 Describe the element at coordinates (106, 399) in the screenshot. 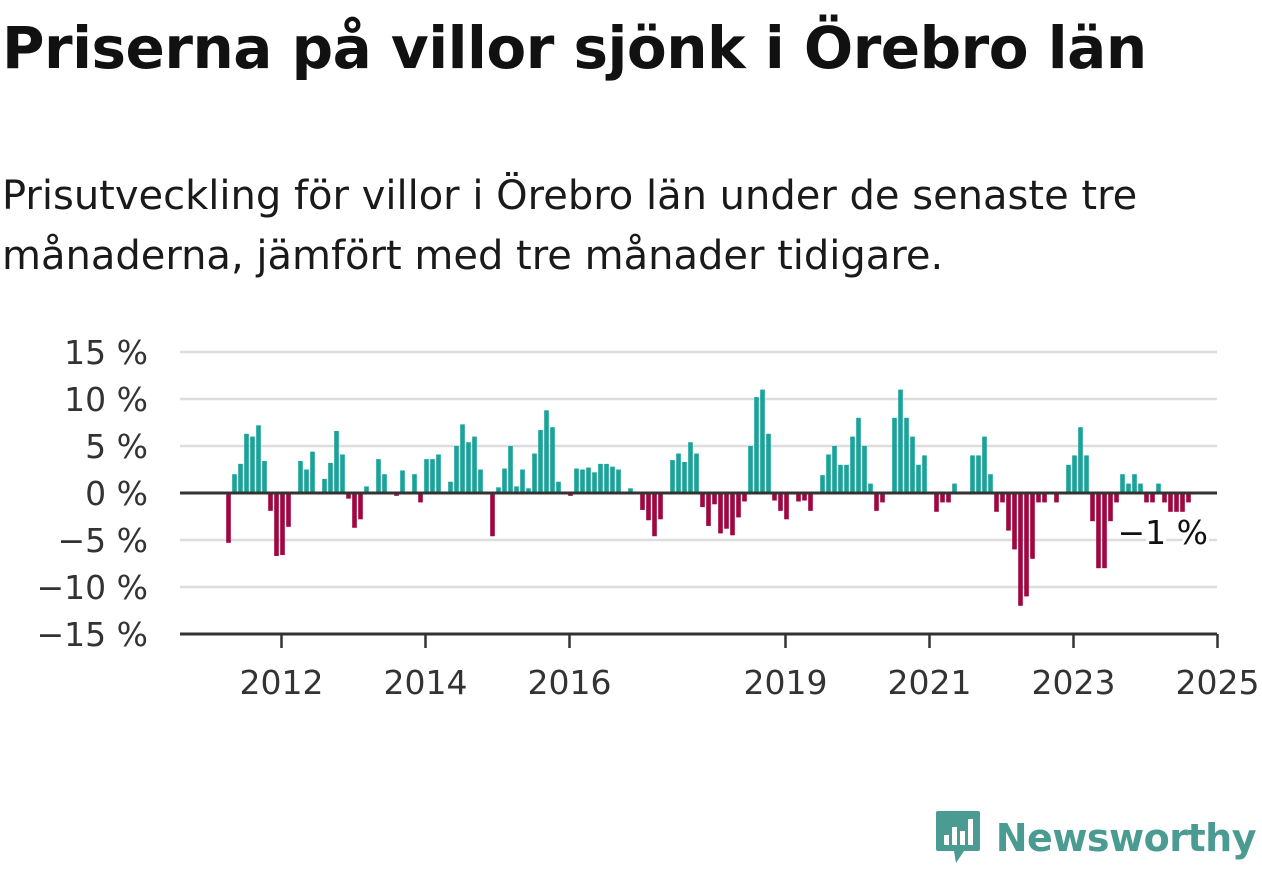

I see `y-tick-label: 10 %` at that location.